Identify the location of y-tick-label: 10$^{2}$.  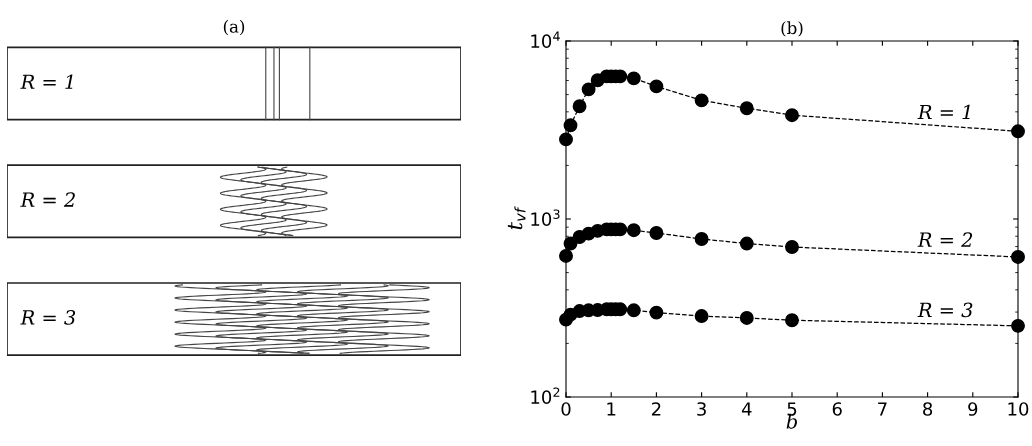
(545, 395).